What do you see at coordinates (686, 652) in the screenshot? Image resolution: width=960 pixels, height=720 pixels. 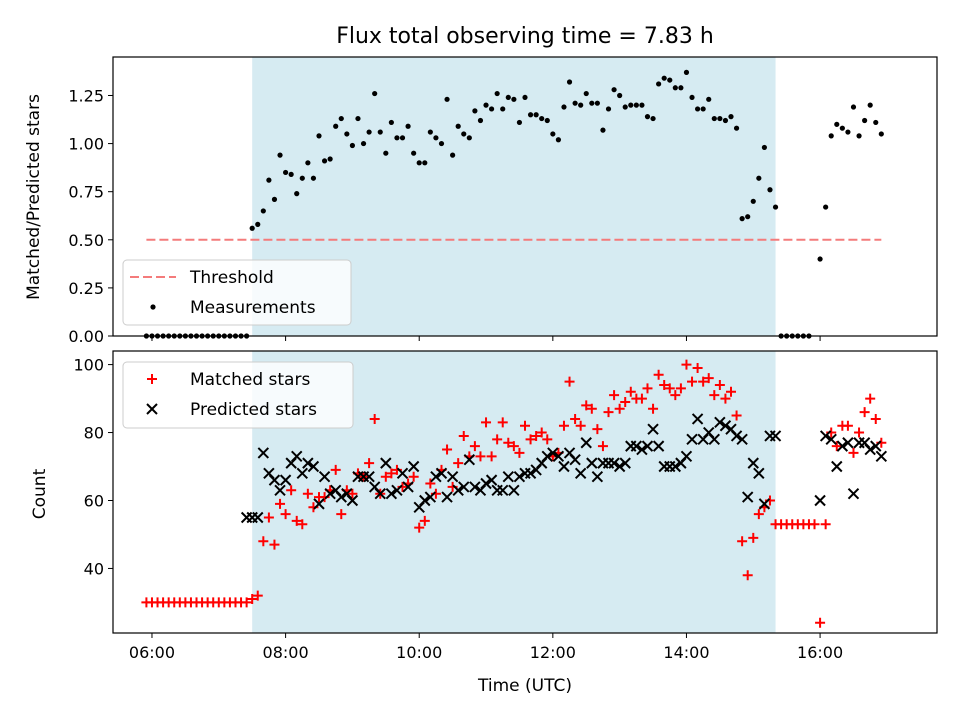 I see `x-tick-label: 14:00` at bounding box center [686, 652].